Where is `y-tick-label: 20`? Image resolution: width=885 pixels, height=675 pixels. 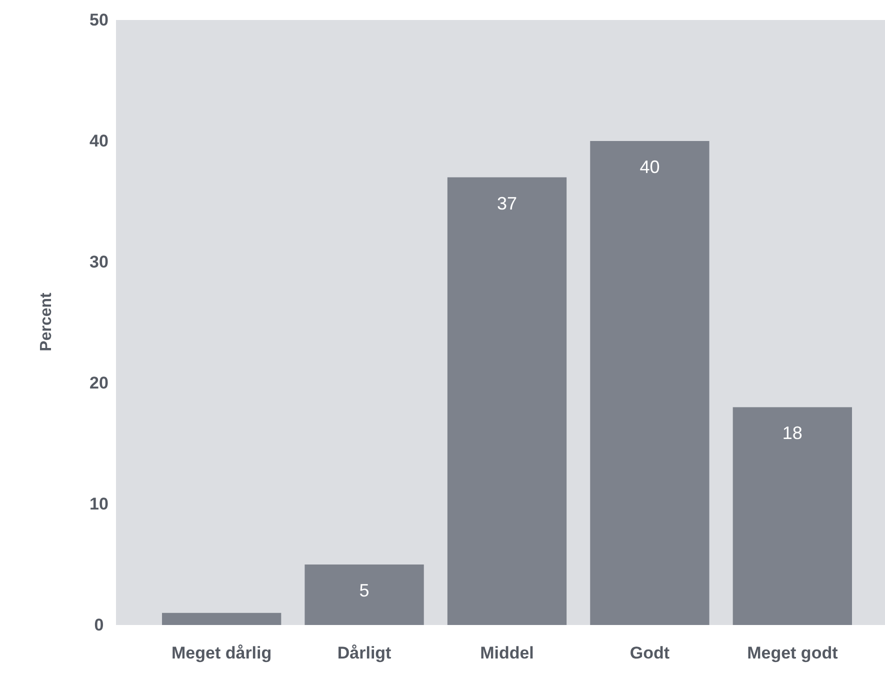 y-tick-label: 20 is located at coordinates (99, 383).